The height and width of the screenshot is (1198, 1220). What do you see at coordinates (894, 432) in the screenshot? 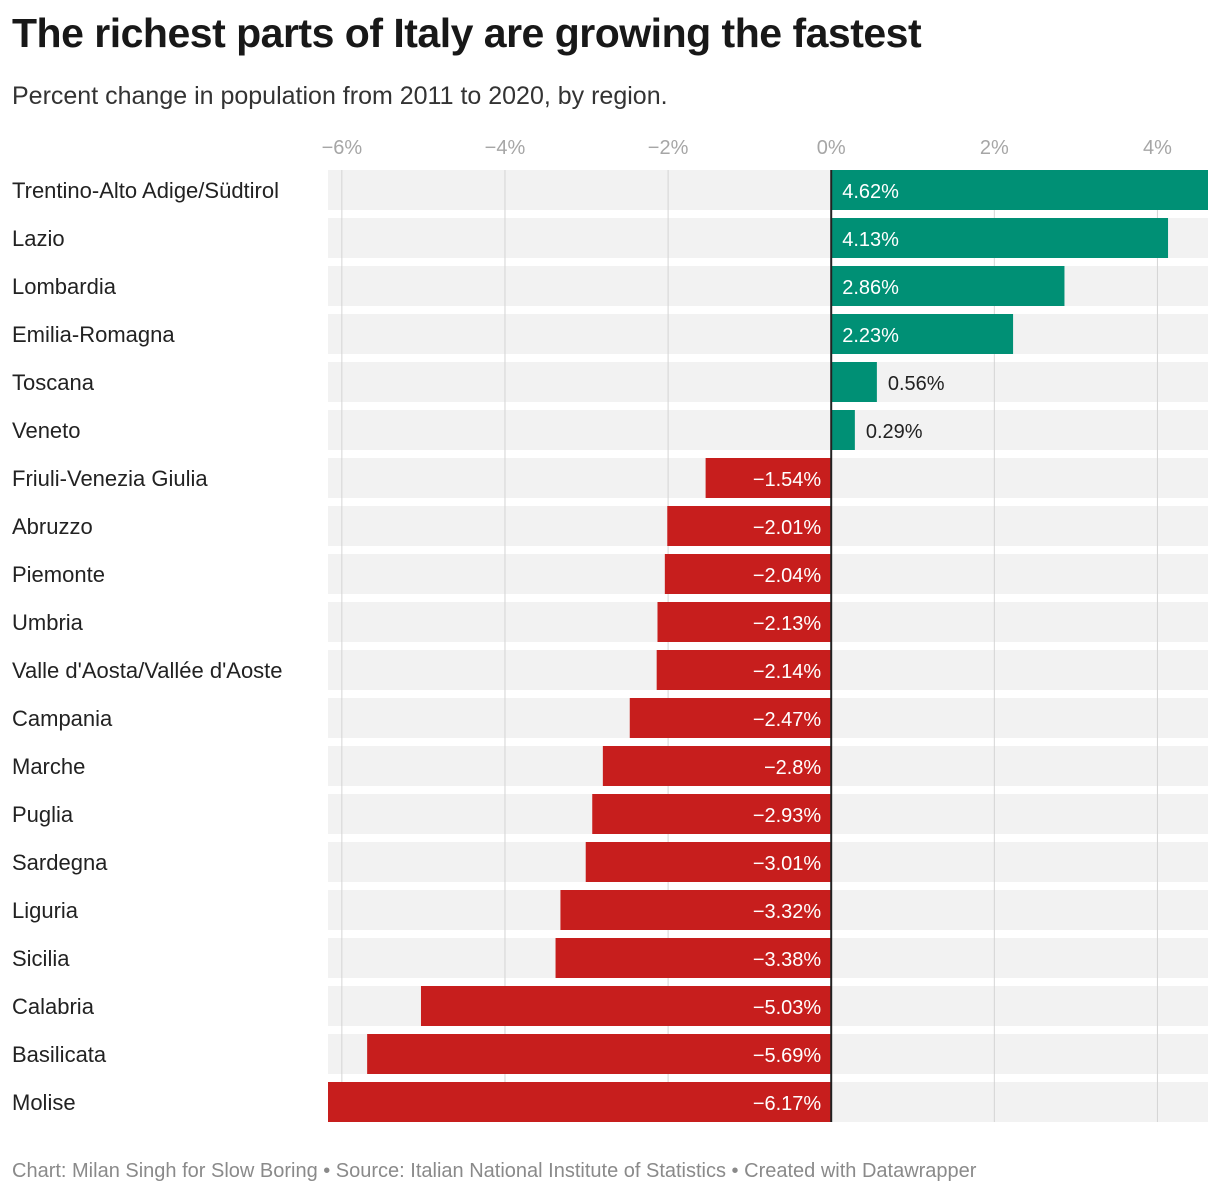
I see `value-label: 0.29%` at bounding box center [894, 432].